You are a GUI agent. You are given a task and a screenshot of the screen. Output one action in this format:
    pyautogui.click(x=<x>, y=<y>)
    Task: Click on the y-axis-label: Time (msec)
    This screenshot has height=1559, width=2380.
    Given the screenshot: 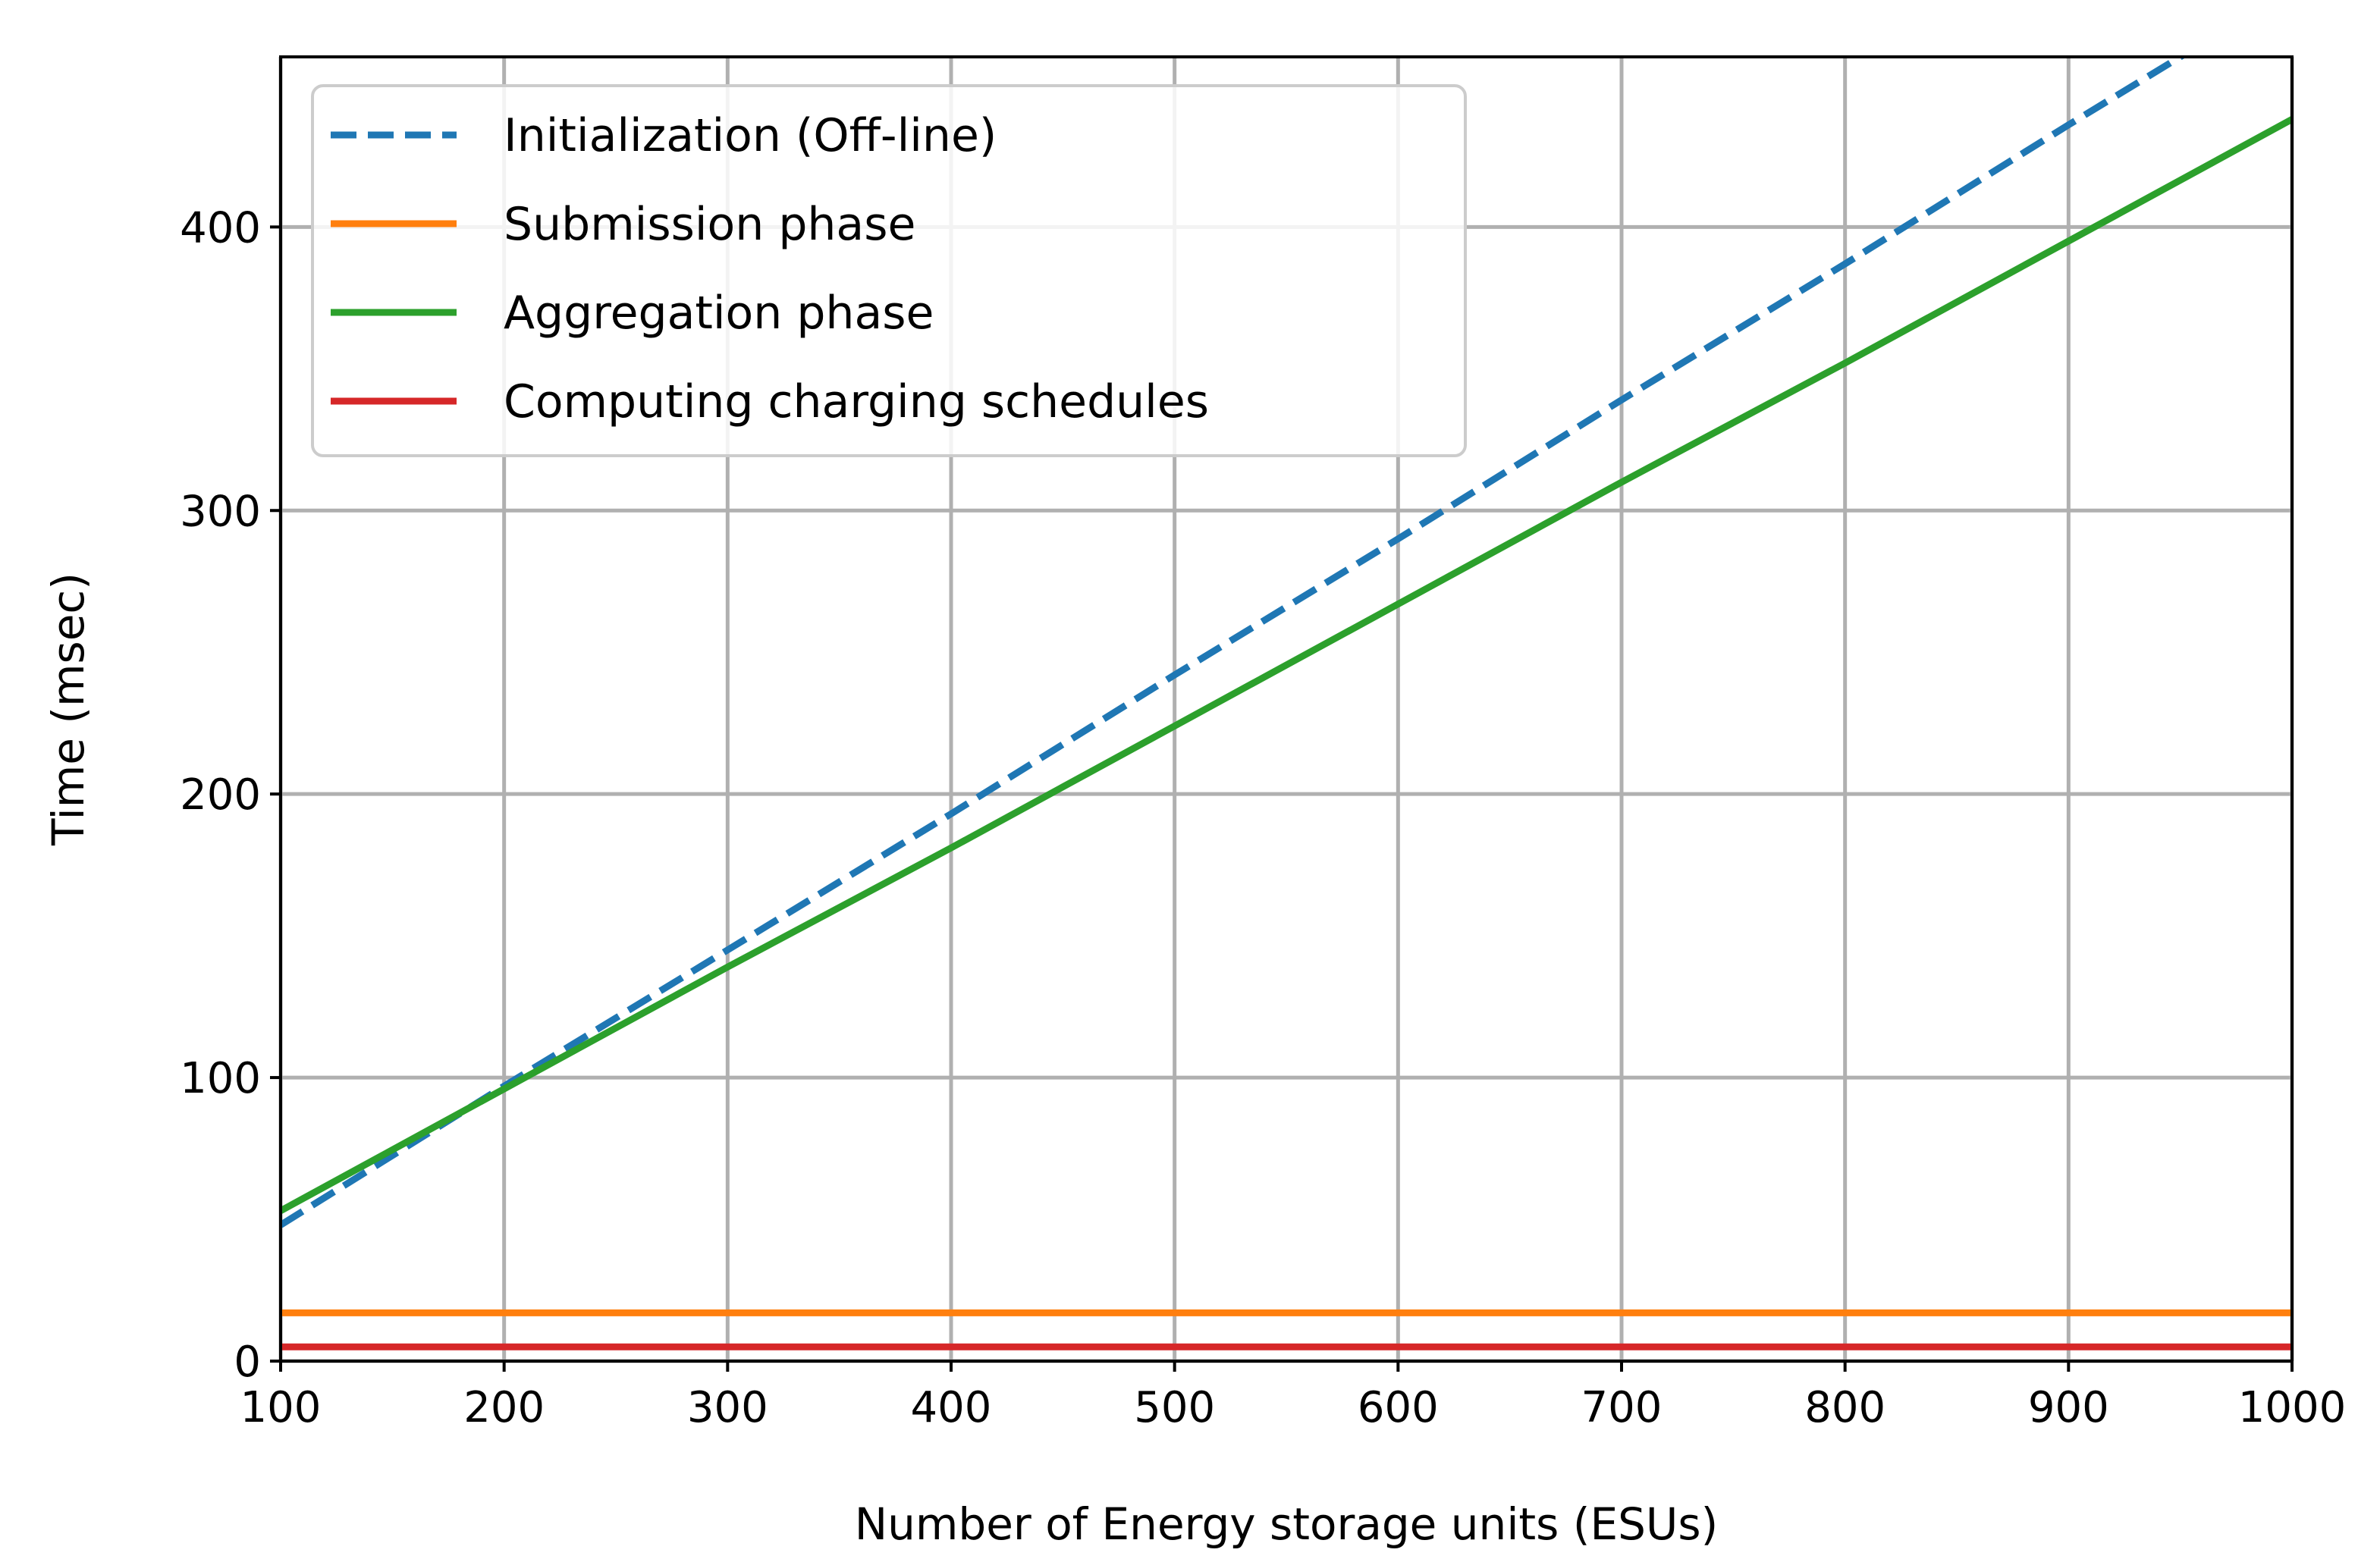 What is the action you would take?
    pyautogui.click(x=68, y=709)
    